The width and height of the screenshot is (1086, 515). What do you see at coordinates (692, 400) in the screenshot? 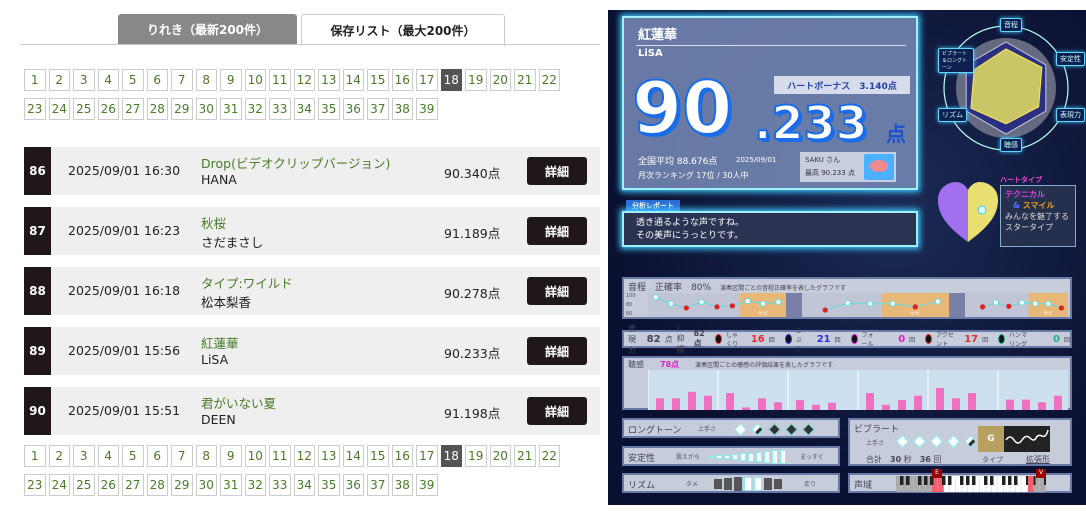
I see `listening-bar` at bounding box center [692, 400].